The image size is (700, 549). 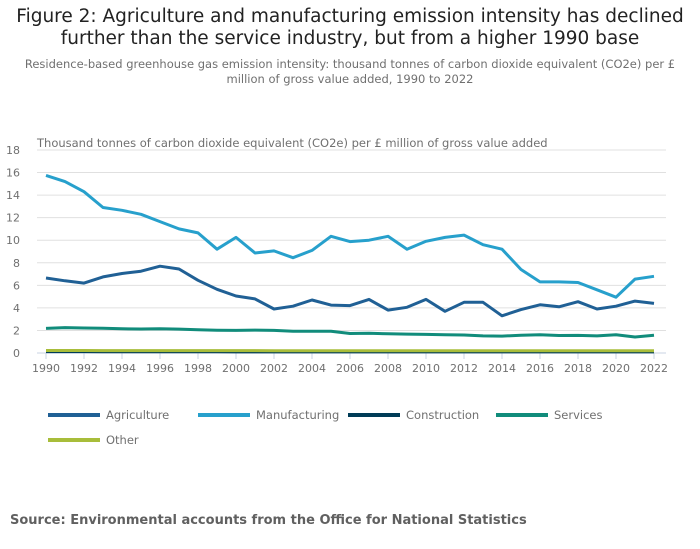 What do you see at coordinates (160, 368) in the screenshot?
I see `x-tick-label: 1996` at bounding box center [160, 368].